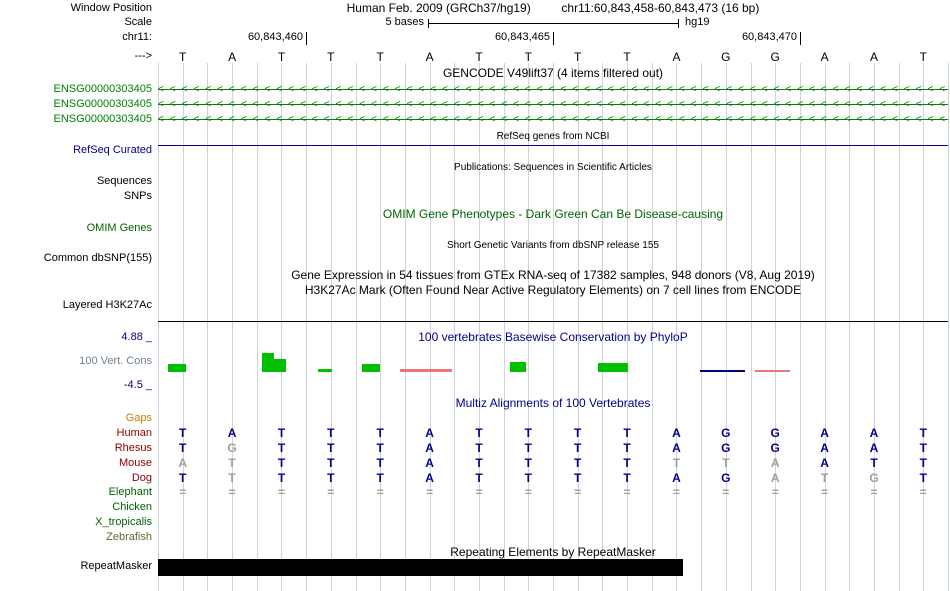  What do you see at coordinates (475, 507) in the screenshot?
I see `multiz-row-chicken: Chicken` at bounding box center [475, 507].